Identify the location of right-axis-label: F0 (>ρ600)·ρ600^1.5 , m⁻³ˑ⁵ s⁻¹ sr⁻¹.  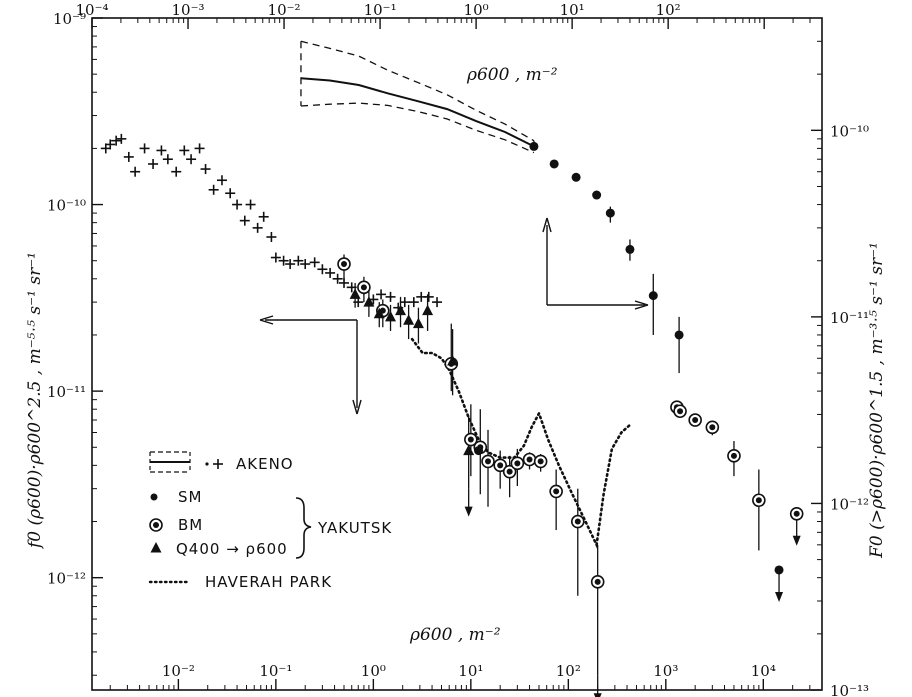
(877, 400).